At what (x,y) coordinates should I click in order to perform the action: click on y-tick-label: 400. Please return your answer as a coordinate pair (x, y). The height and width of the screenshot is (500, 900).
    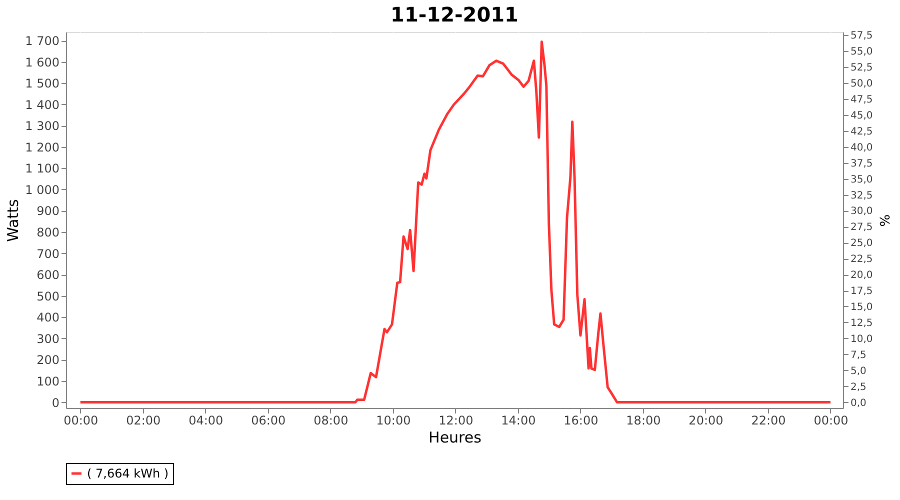
    Looking at the image, I should click on (48, 317).